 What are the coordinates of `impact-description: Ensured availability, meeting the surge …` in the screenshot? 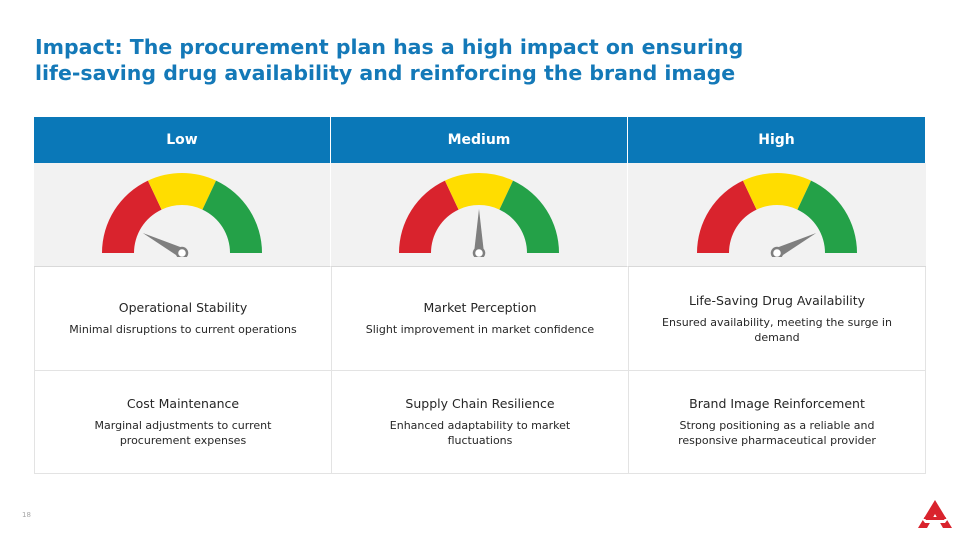 It's located at (777, 329).